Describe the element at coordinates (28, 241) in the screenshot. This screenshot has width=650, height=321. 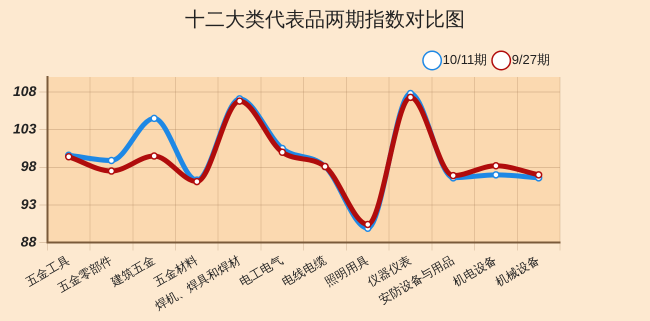
I see `y-tick-label: 88` at that location.